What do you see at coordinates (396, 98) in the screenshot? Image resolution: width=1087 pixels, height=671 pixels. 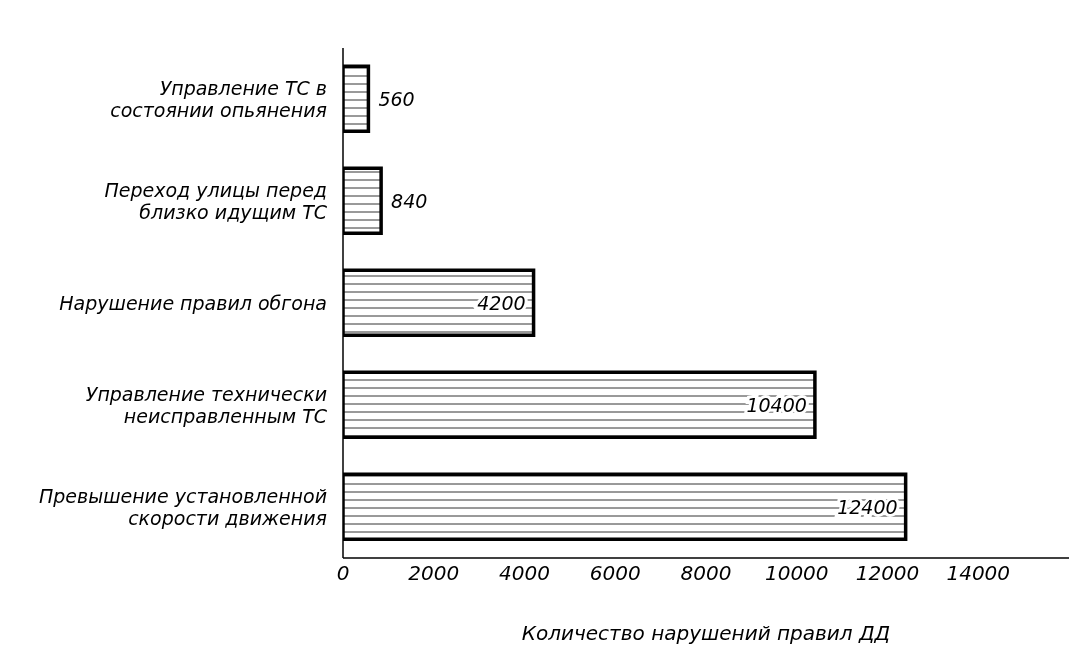 I see `data-label: 560` at bounding box center [396, 98].